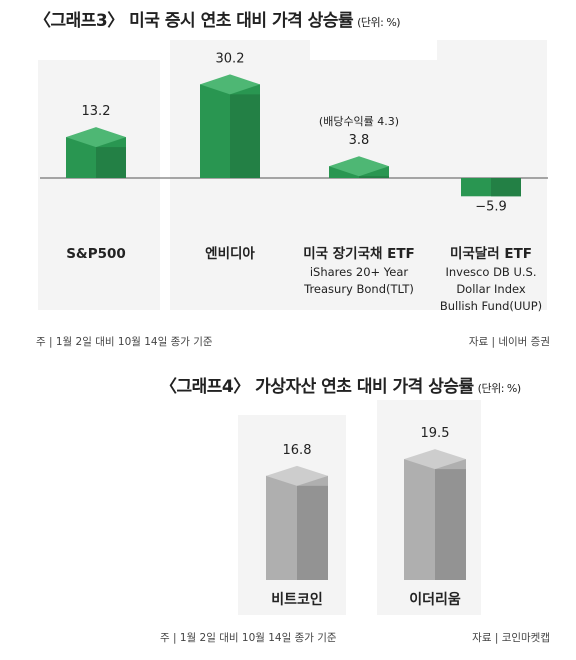  What do you see at coordinates (499, 388) in the screenshot?
I see `chart2-unit: (단위: %)` at bounding box center [499, 388].